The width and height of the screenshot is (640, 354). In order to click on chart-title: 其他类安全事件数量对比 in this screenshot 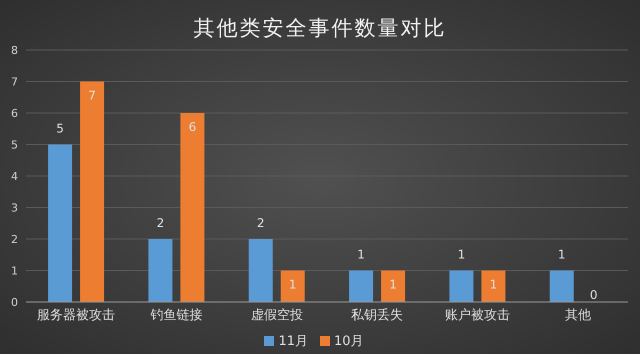, I will do `click(320, 28)`.